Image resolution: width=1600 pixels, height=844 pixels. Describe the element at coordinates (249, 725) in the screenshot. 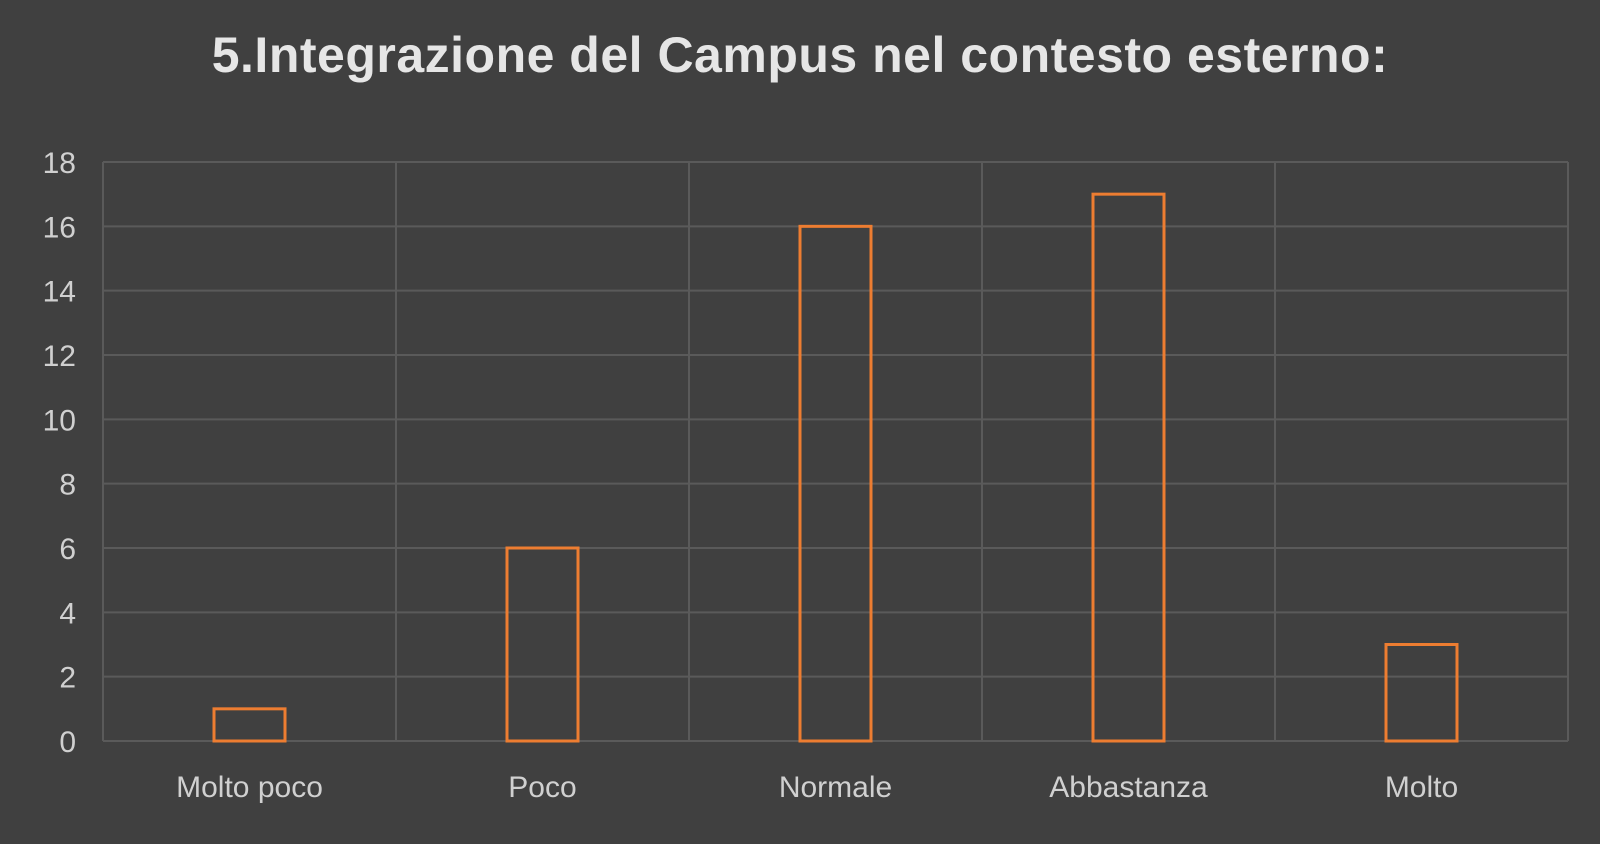

I see `bar-molto-poco` at that location.